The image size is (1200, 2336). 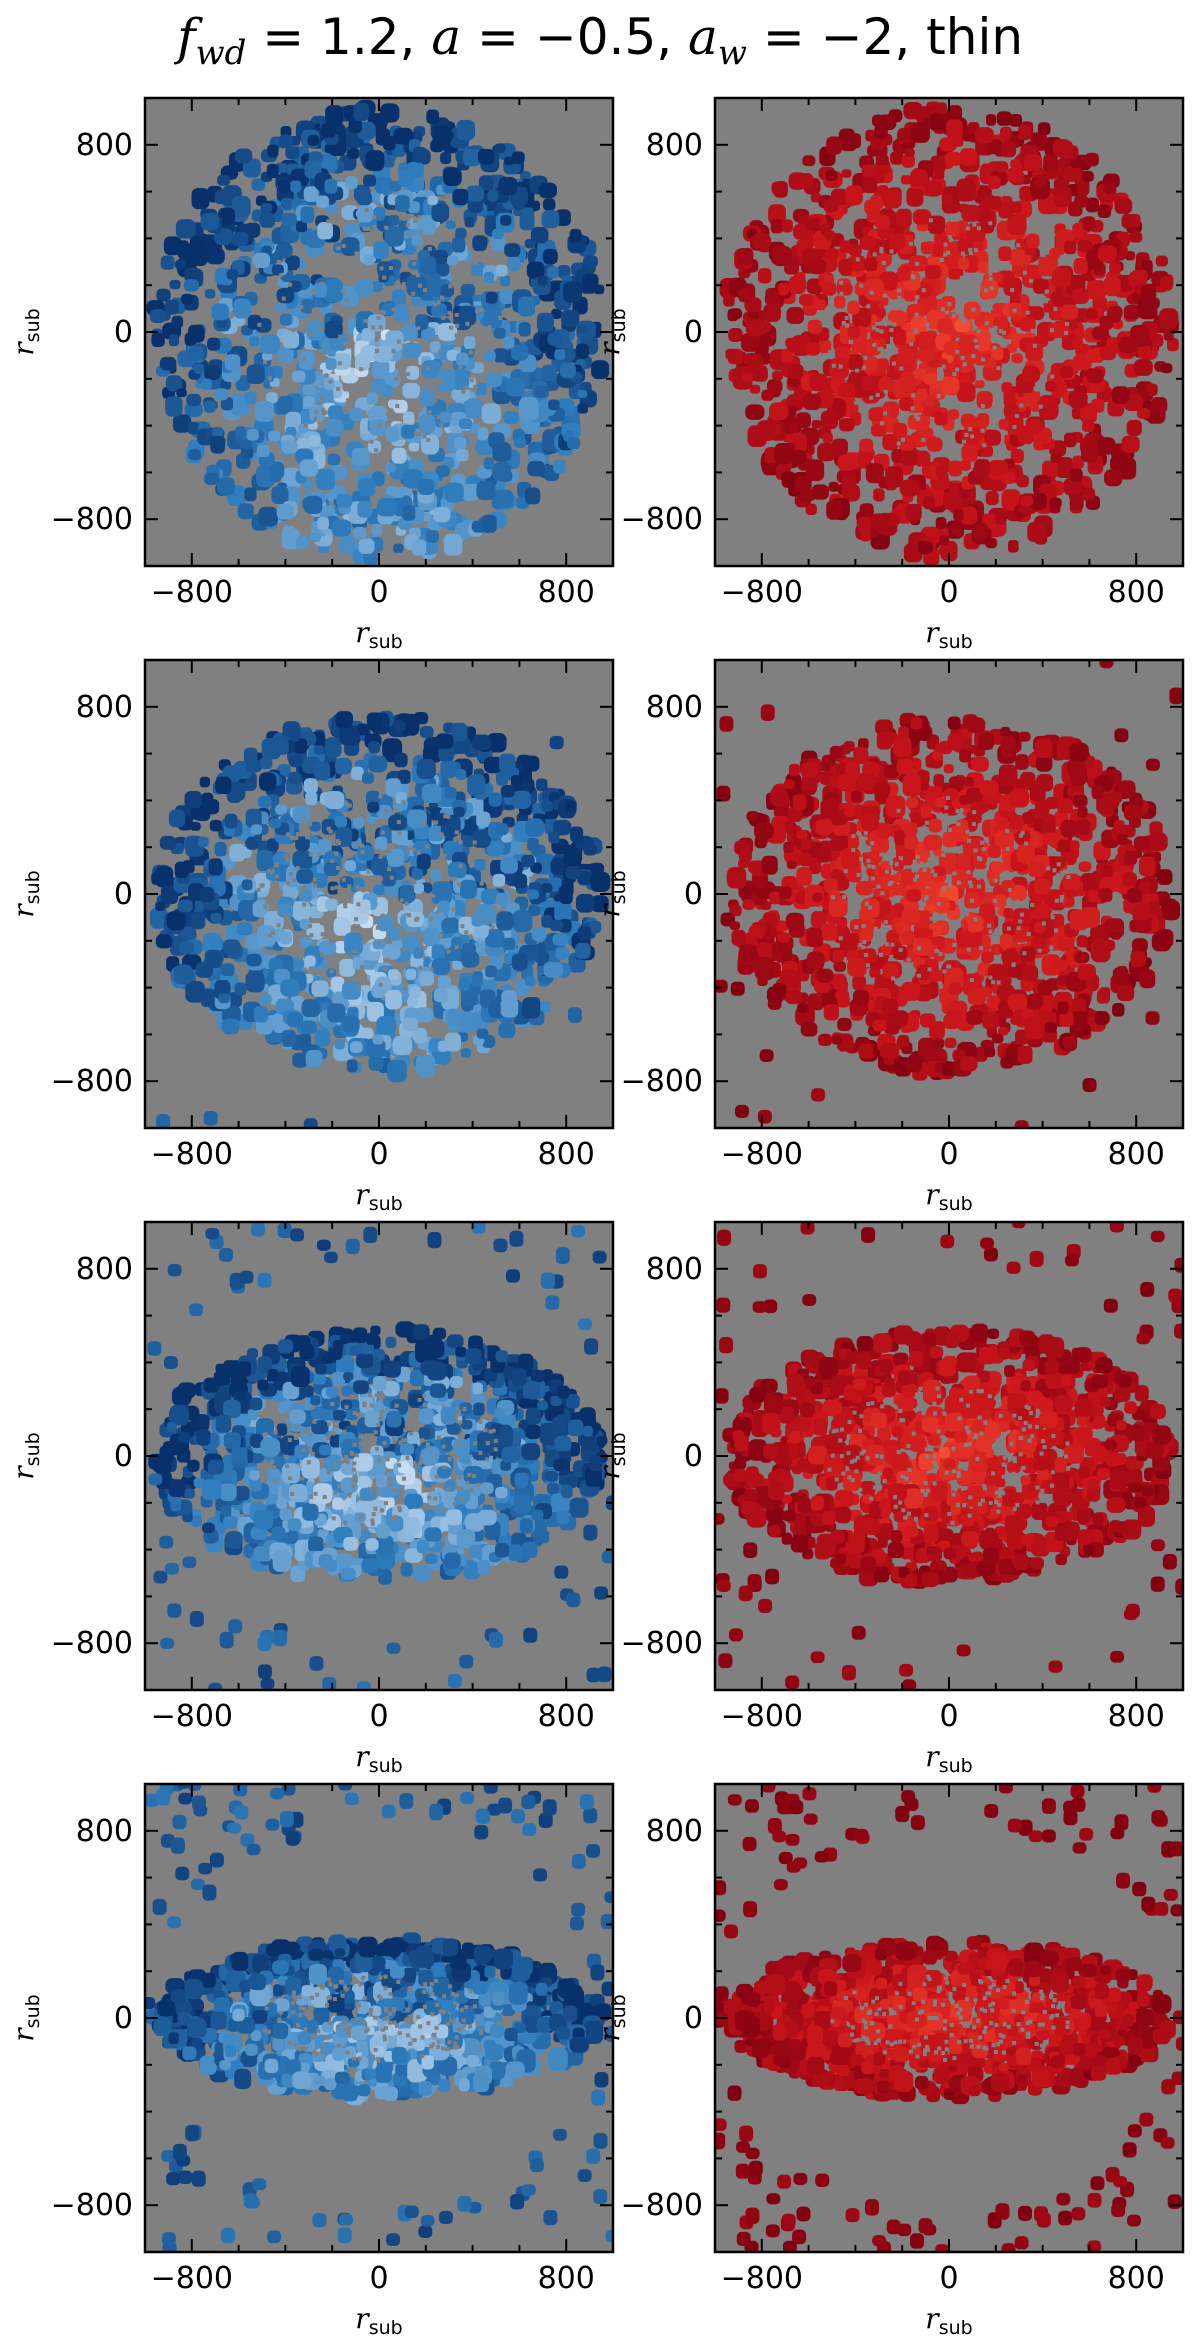 I want to click on x-tick-label: 0, so click(x=378, y=1154).